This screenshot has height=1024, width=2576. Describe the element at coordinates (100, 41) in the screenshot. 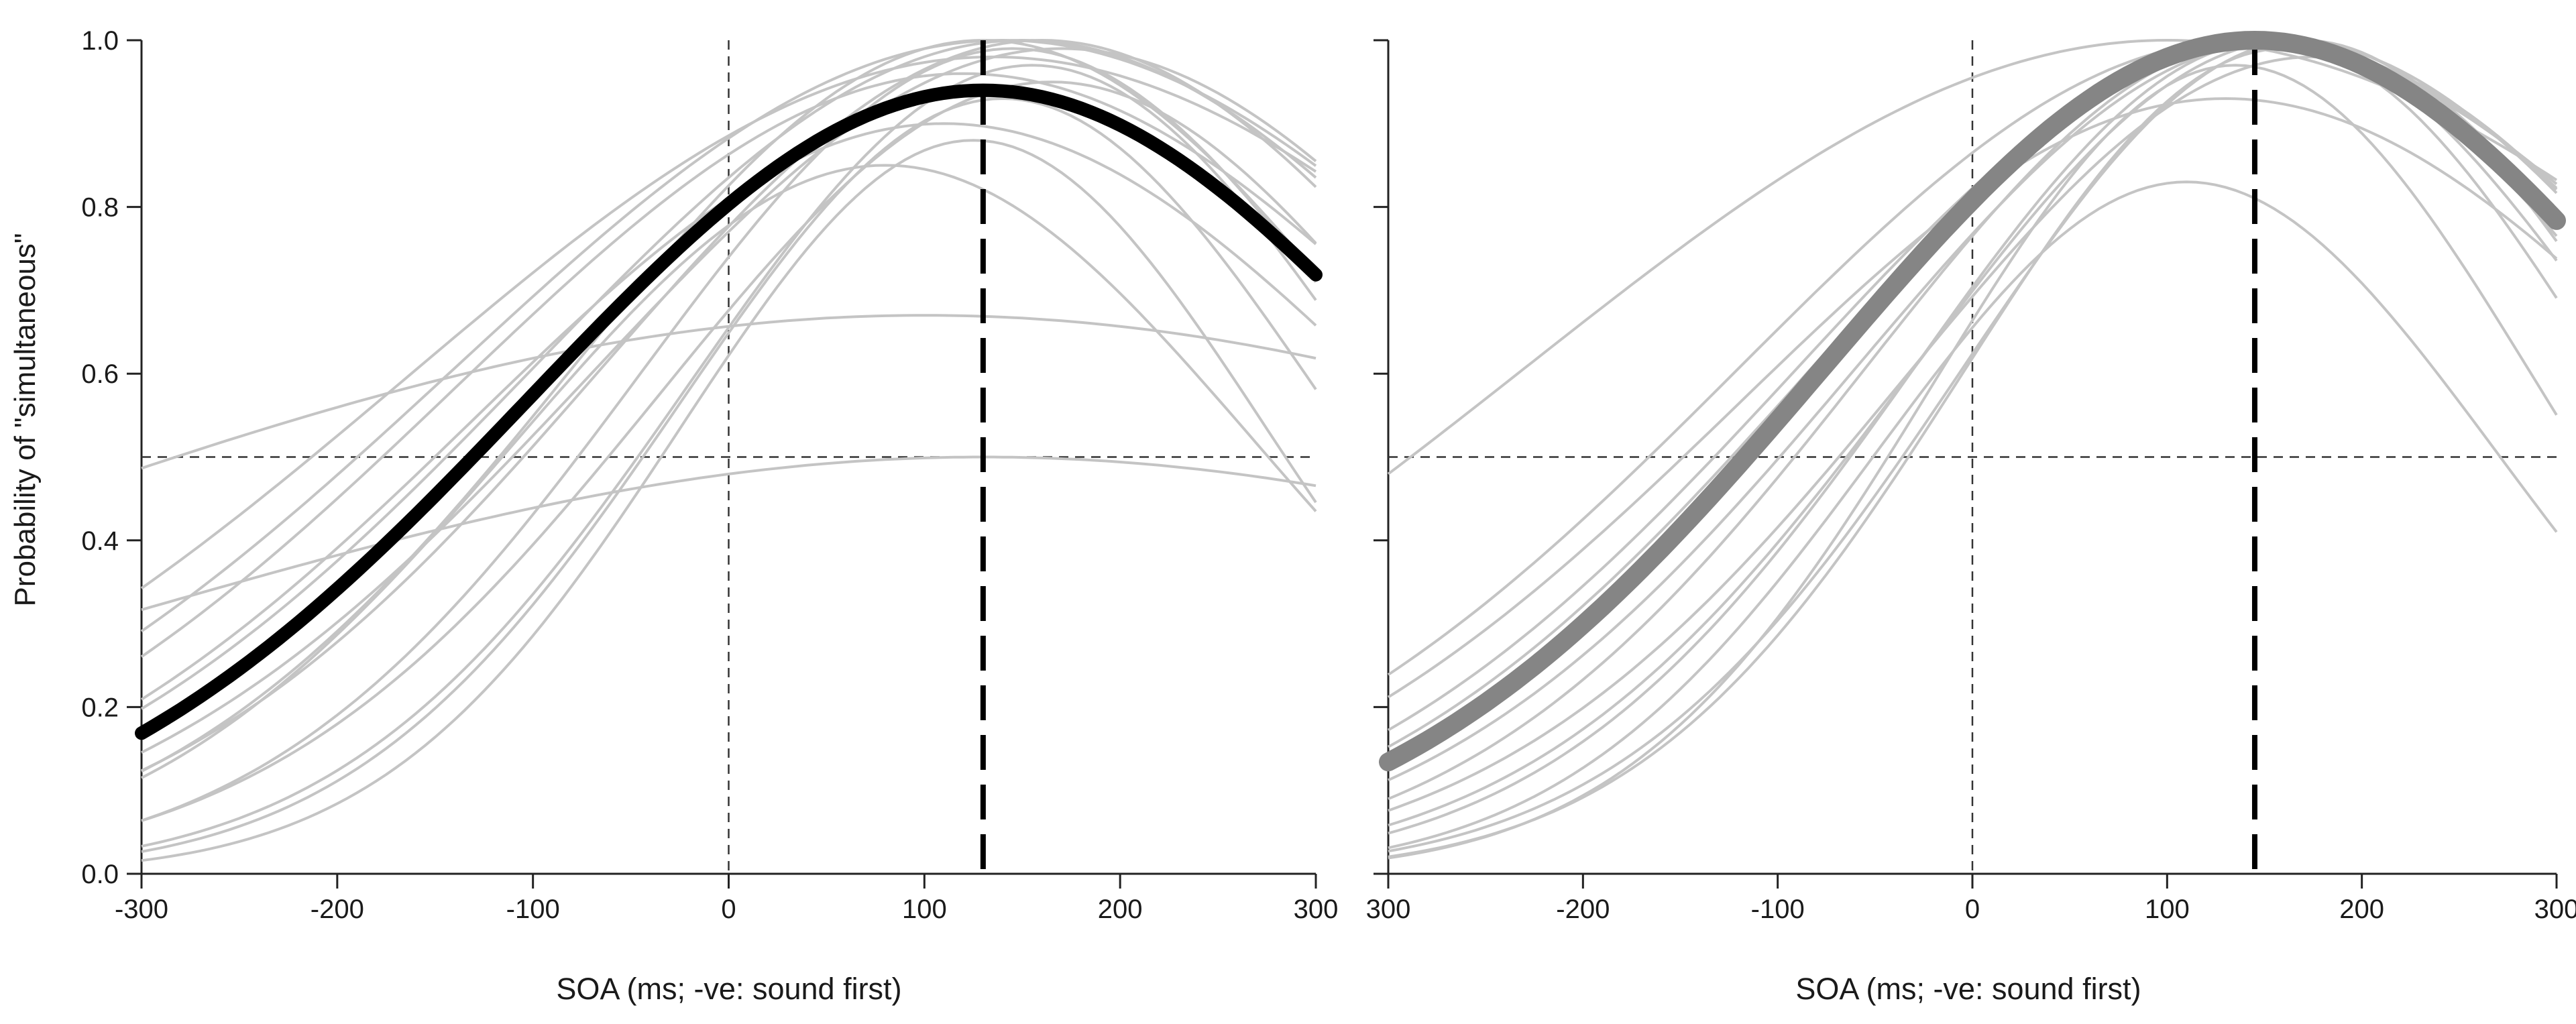

I see `y-tick-label: 1.0` at that location.